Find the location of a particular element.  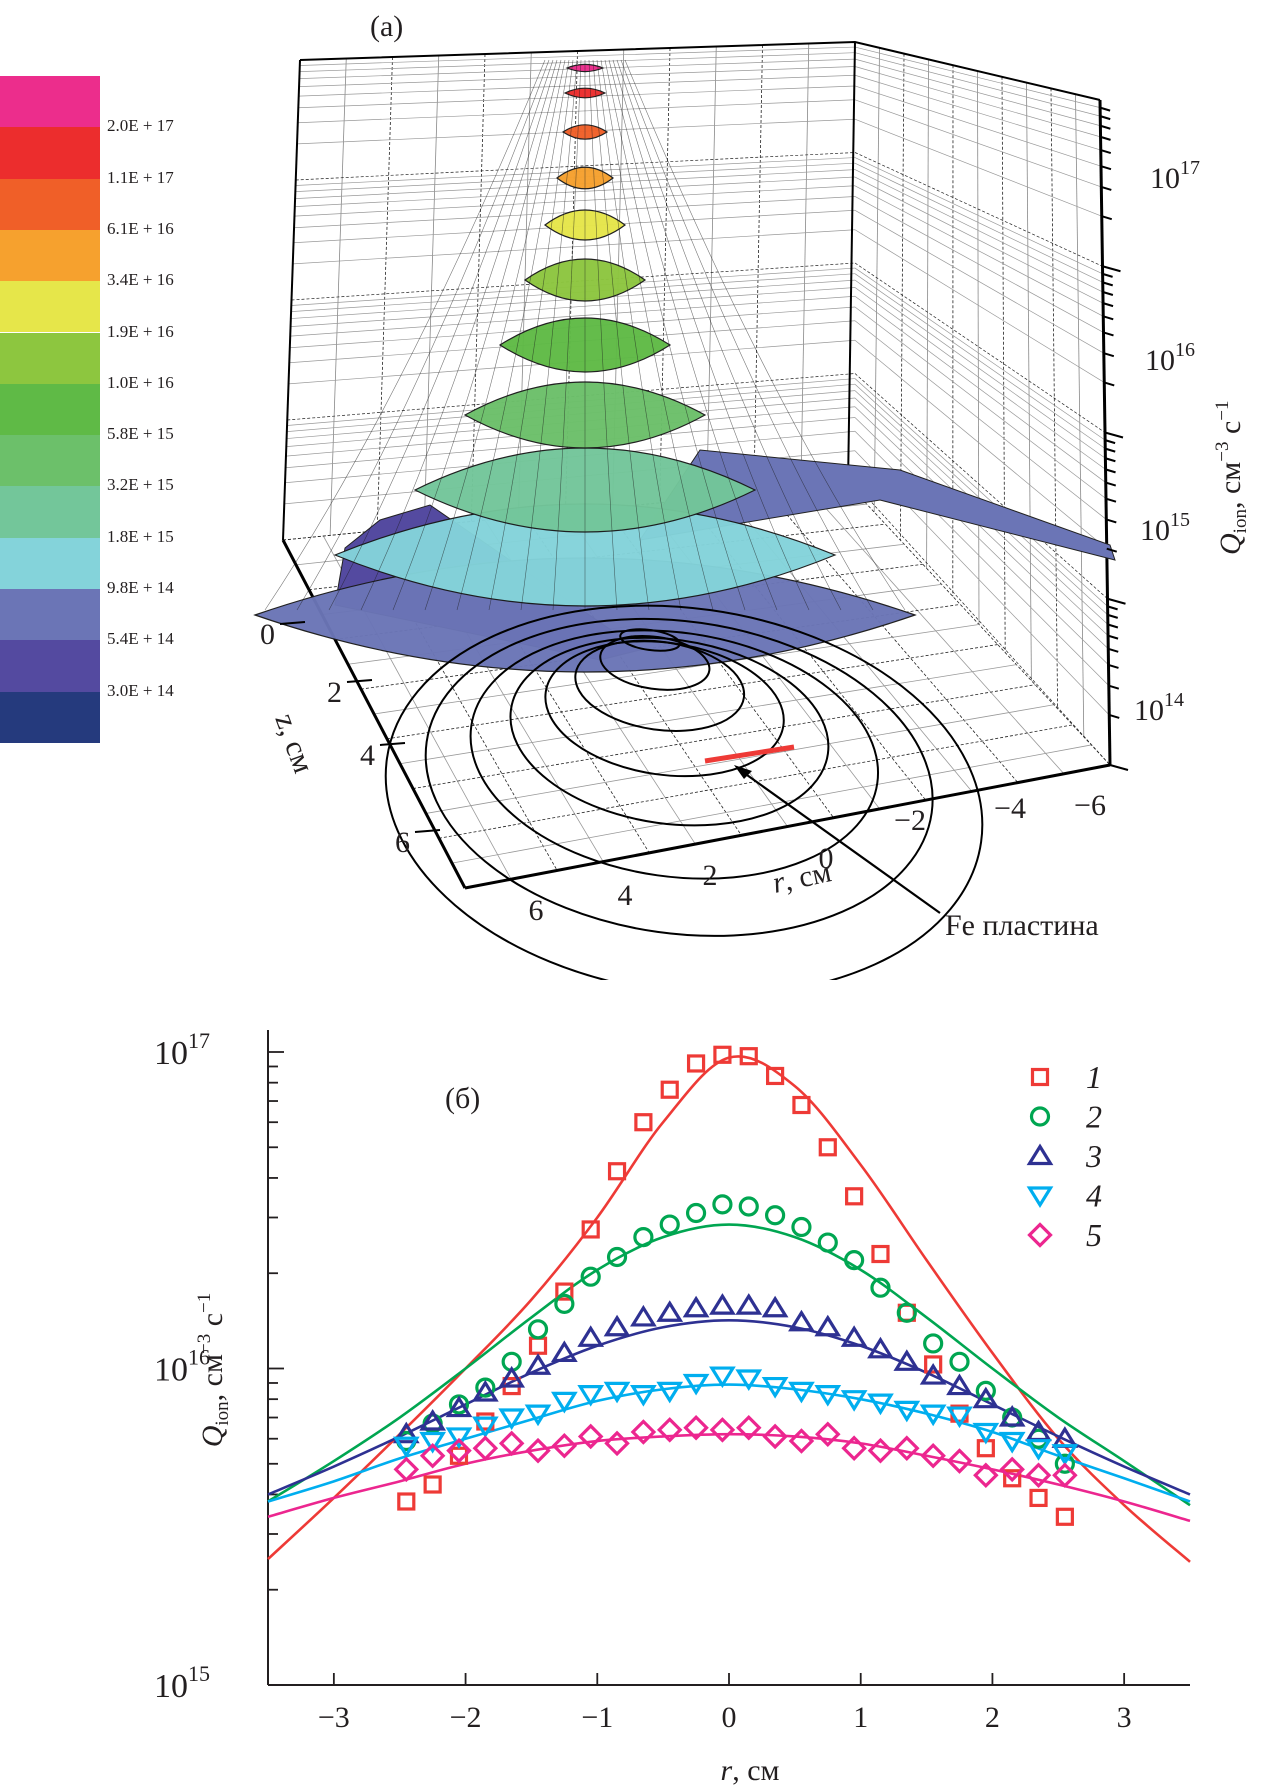

depth-axis-label: z, см is located at coordinates (294, 743).